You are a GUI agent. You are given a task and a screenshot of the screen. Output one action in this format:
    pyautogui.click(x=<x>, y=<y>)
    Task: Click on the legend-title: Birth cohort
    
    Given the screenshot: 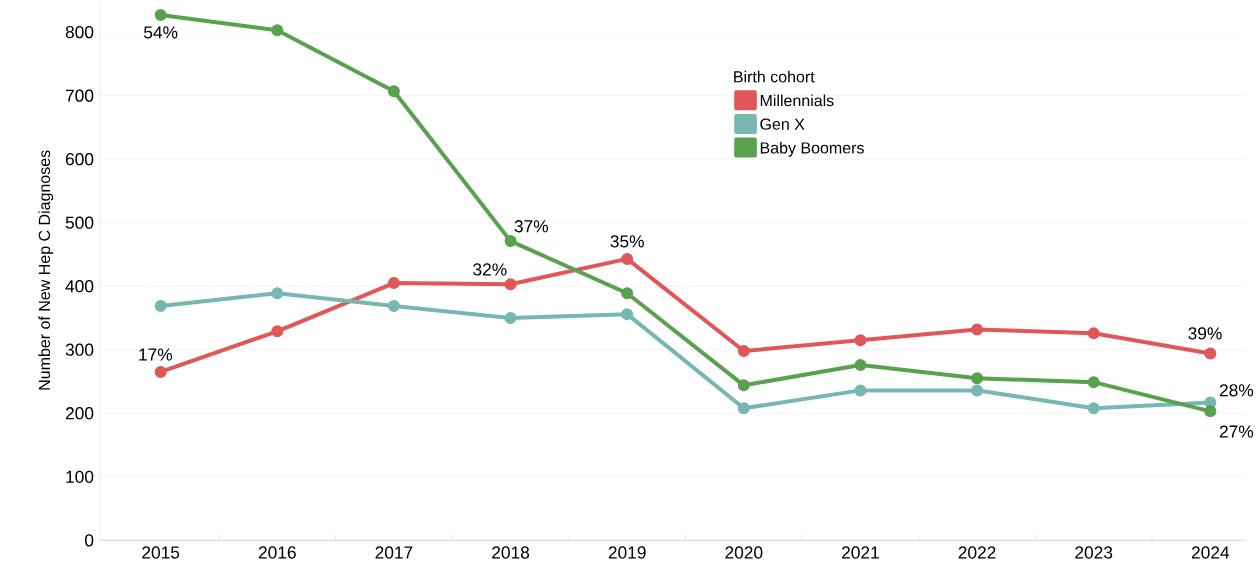 What is the action you would take?
    pyautogui.click(x=774, y=76)
    